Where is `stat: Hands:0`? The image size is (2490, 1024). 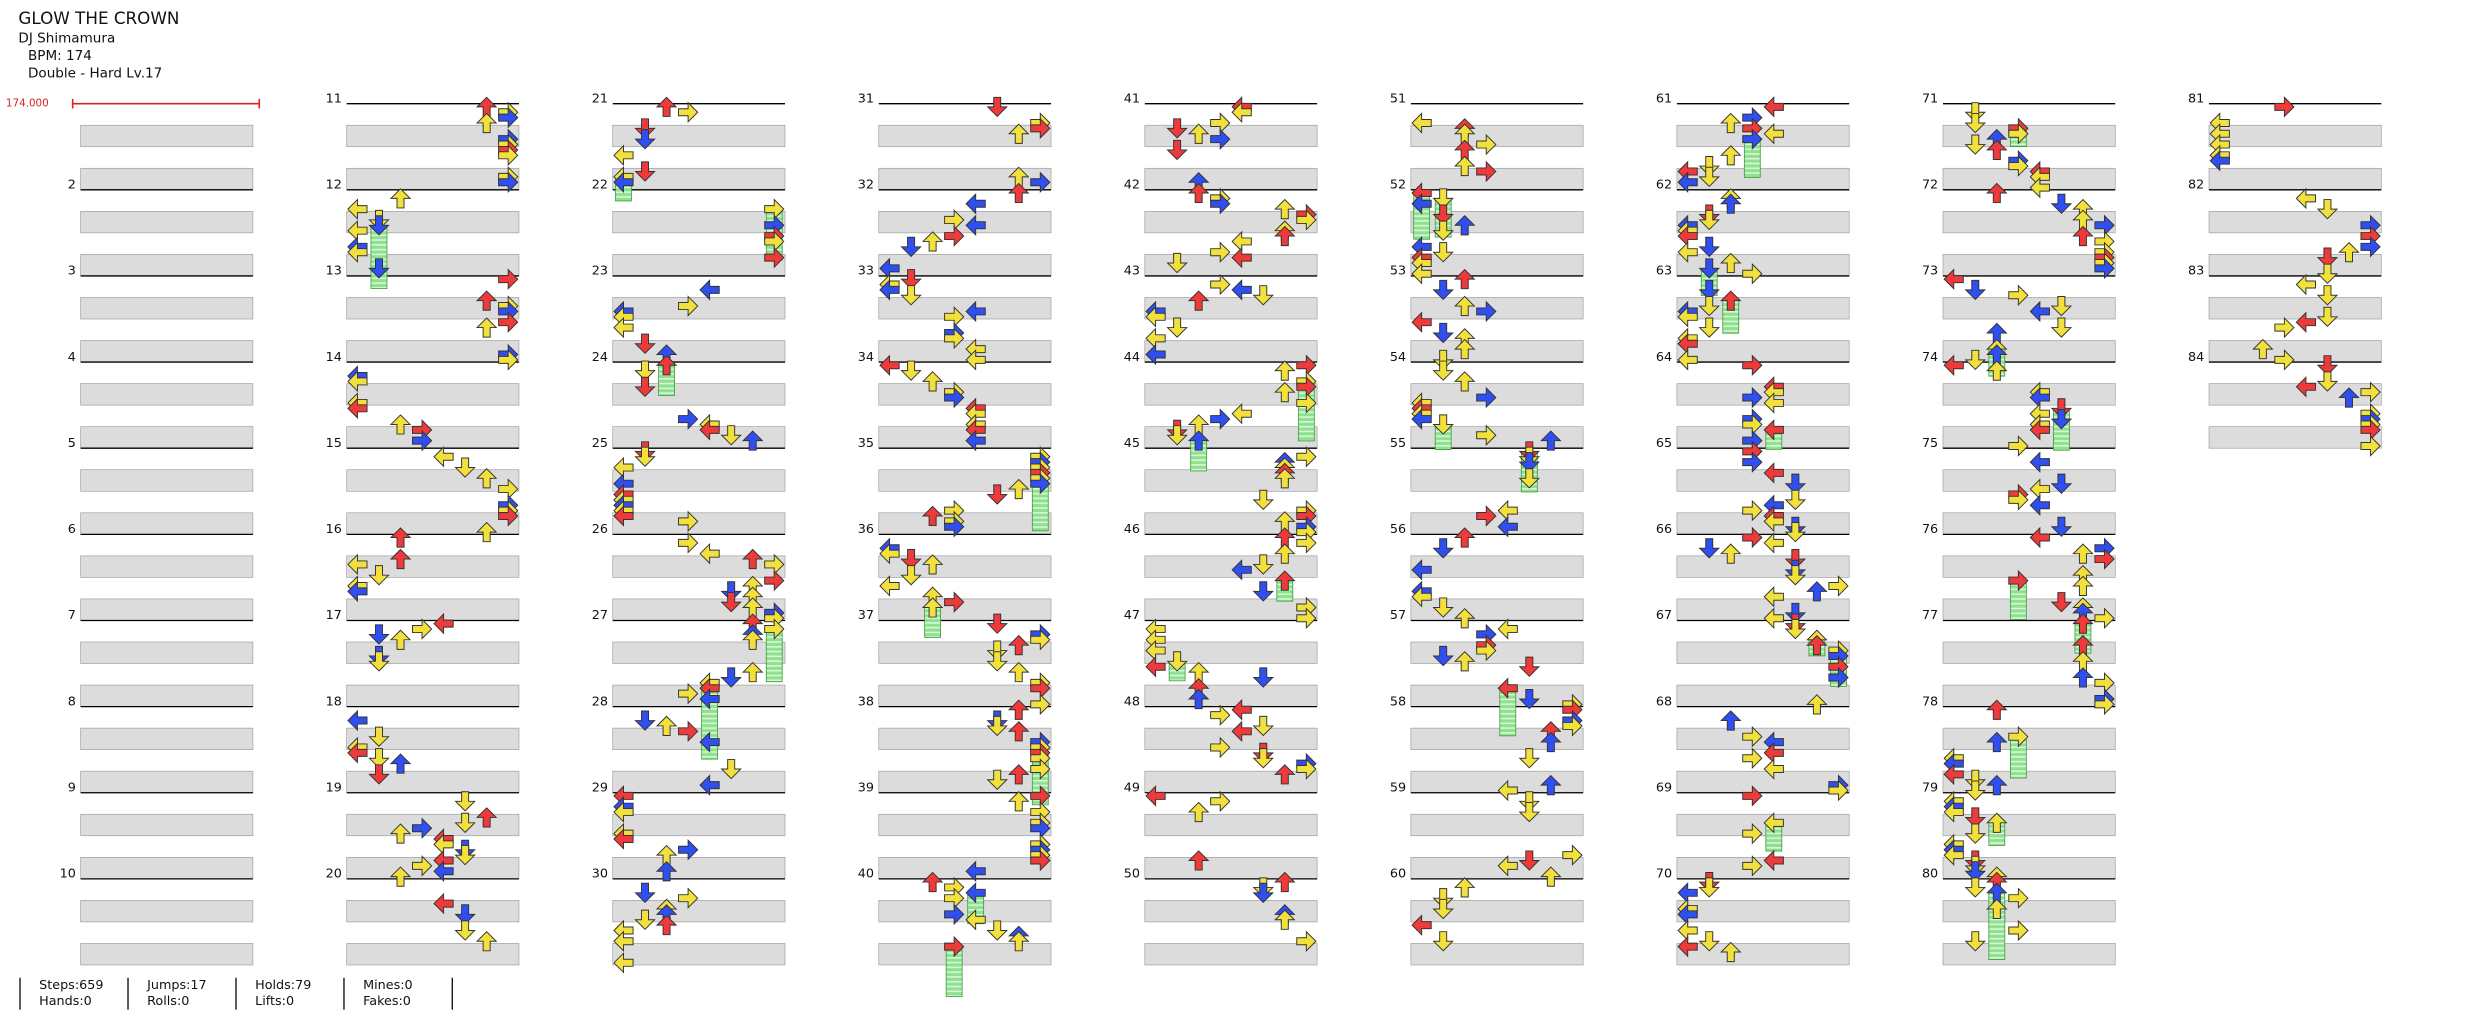 stat: Hands:0 is located at coordinates (65, 1001).